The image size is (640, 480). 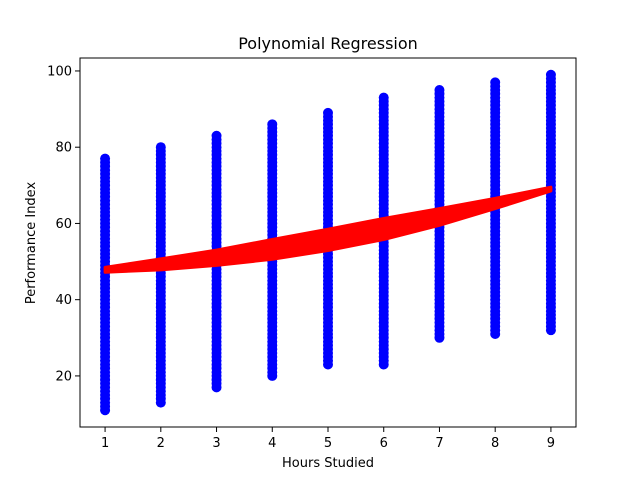 What do you see at coordinates (328, 463) in the screenshot?
I see `x-axis-label: Hours Studied` at bounding box center [328, 463].